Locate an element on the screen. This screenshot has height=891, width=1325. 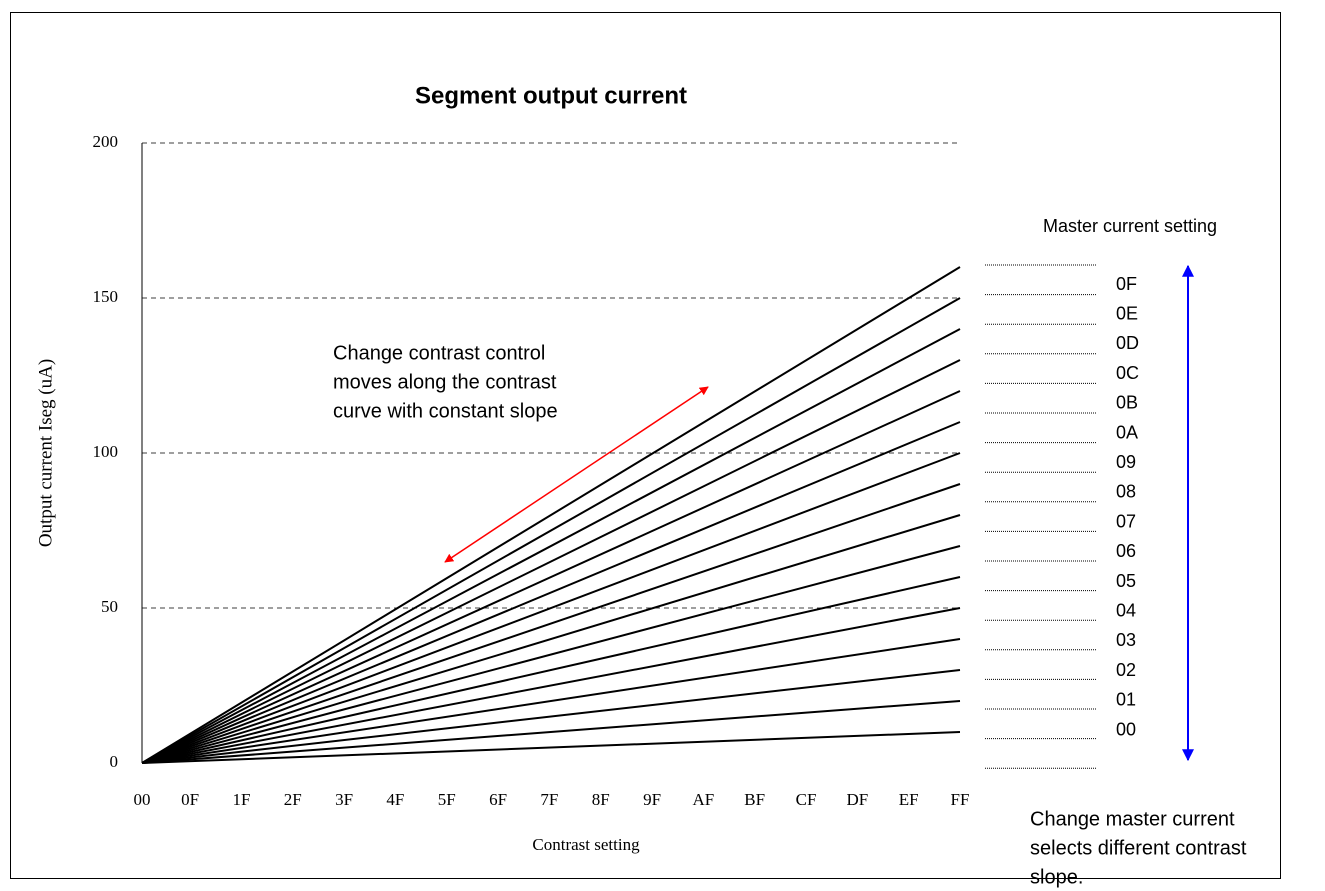
annotation: slope. is located at coordinates (1056, 877).